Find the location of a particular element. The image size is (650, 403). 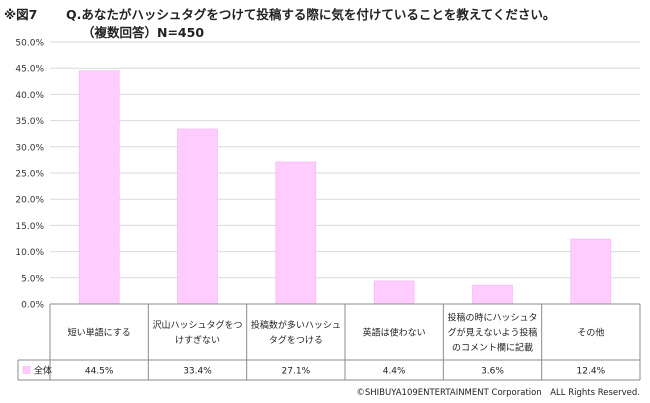

category-label: 短い単語にする is located at coordinates (99, 333).